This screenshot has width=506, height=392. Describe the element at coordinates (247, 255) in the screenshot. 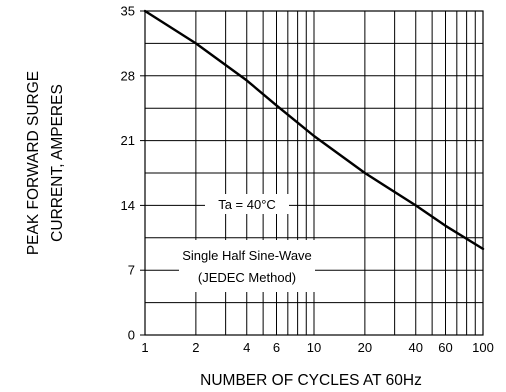

I see `annotation-method-line: Single Half Sine-Wave` at that location.